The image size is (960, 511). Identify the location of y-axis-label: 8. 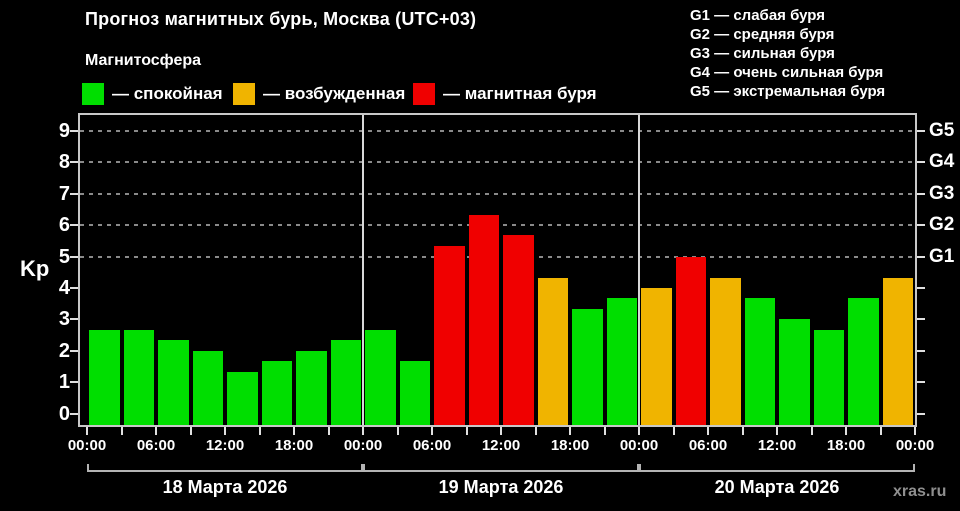
(64, 162).